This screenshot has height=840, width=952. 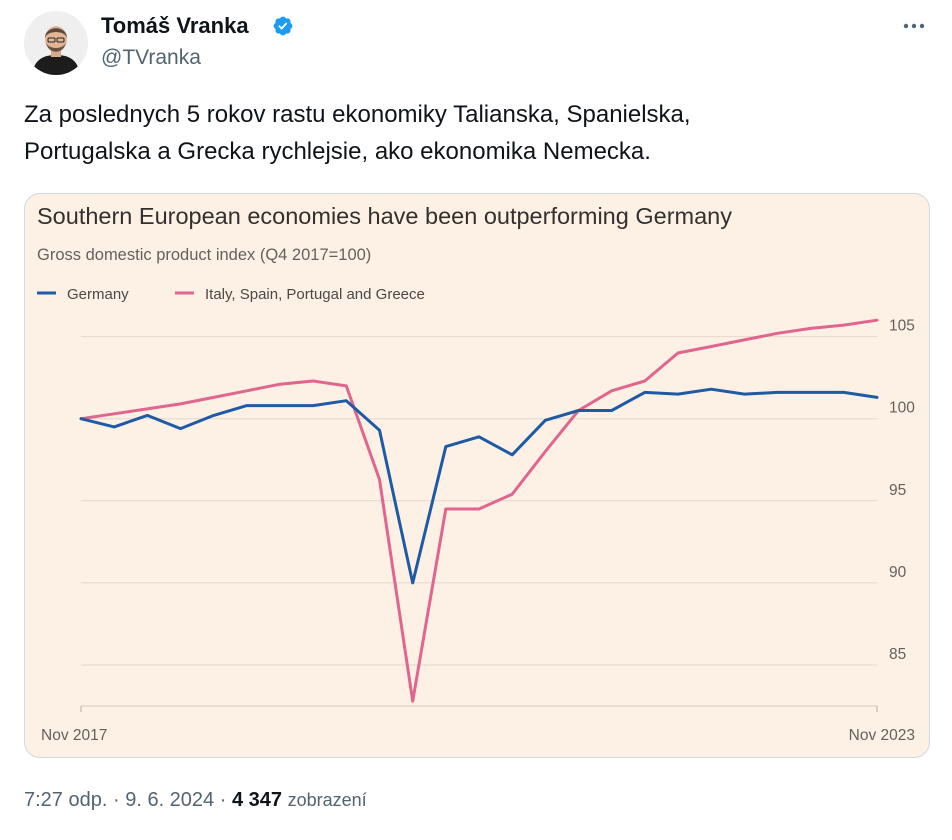 What do you see at coordinates (882, 735) in the screenshot?
I see `x-tick-label-end: Nov 2023` at bounding box center [882, 735].